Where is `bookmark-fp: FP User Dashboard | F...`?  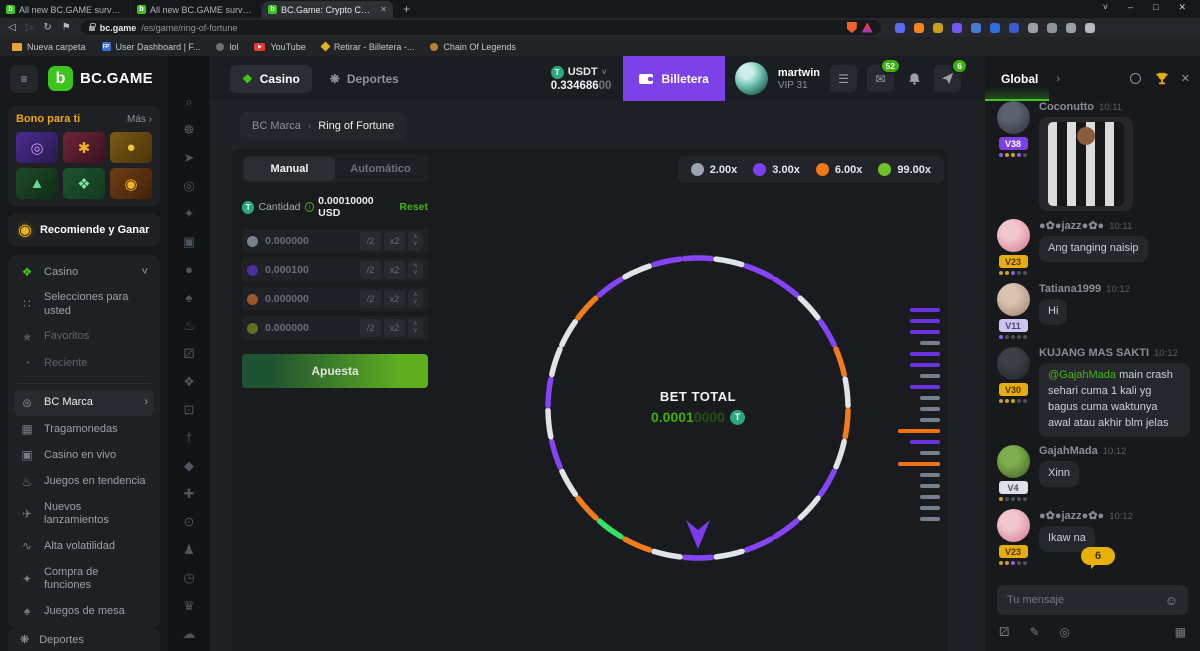
bookmark-fp: FP User Dashboard | F... is located at coordinates (150, 47).